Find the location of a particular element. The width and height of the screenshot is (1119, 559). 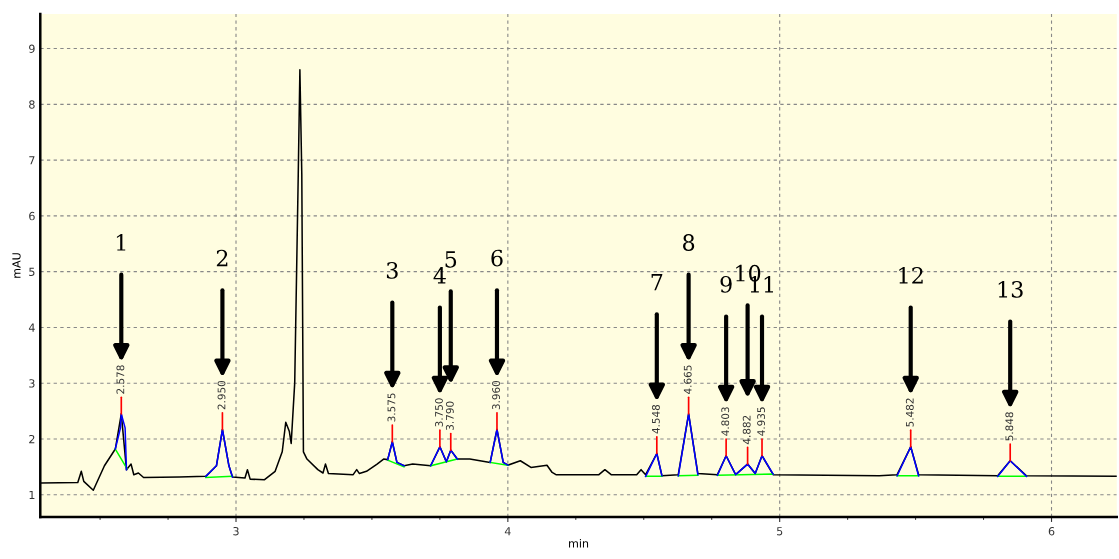

annotation: 8 is located at coordinates (689, 242).